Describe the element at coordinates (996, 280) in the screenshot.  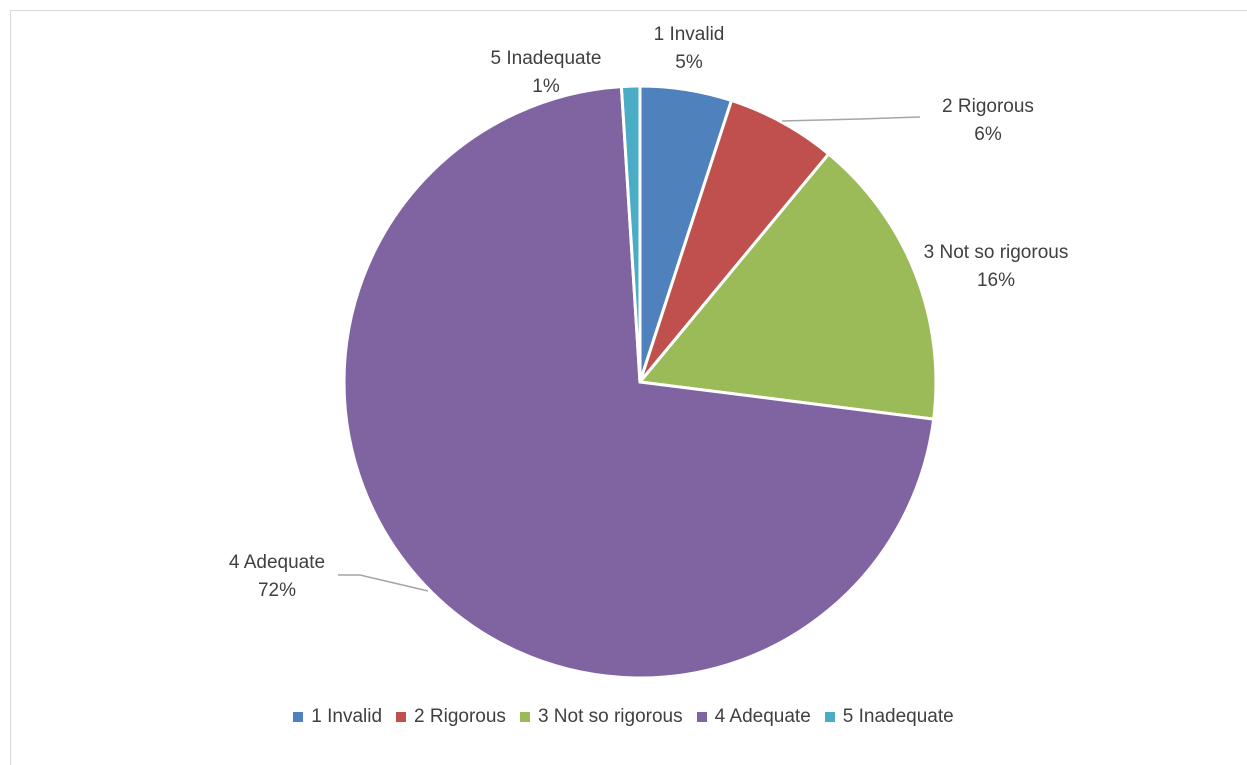
I see `data-label-value: 16%` at that location.